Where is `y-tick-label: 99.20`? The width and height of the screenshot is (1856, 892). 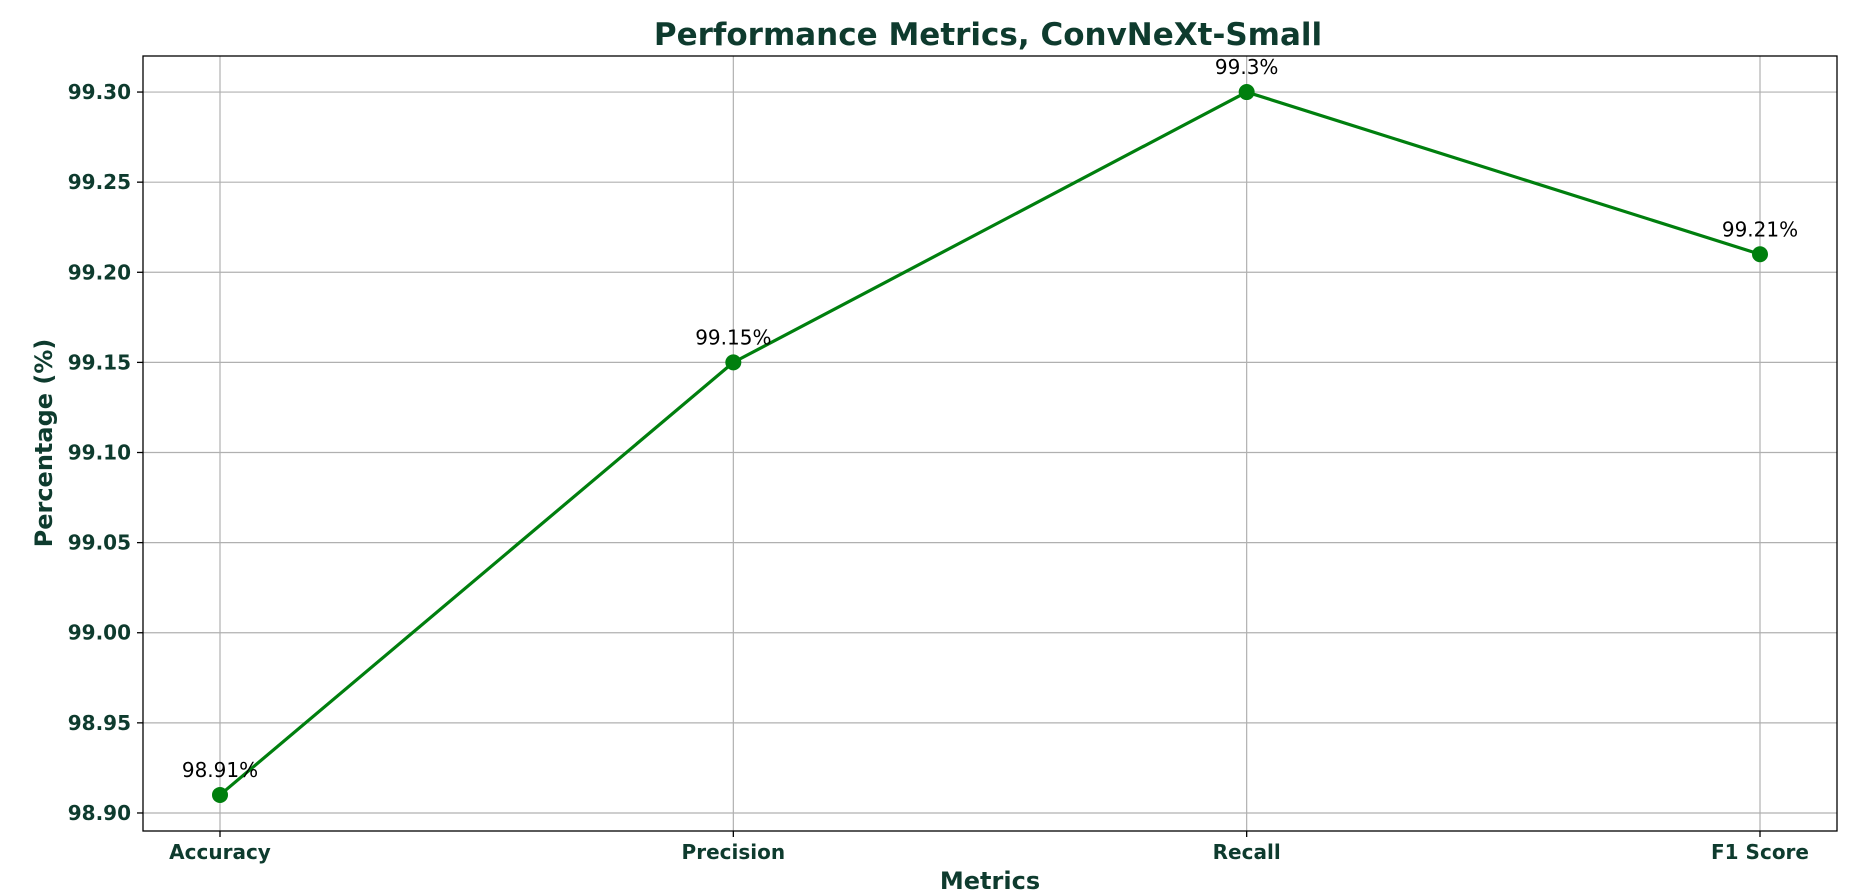 y-tick-label: 99.20 is located at coordinates (99, 272).